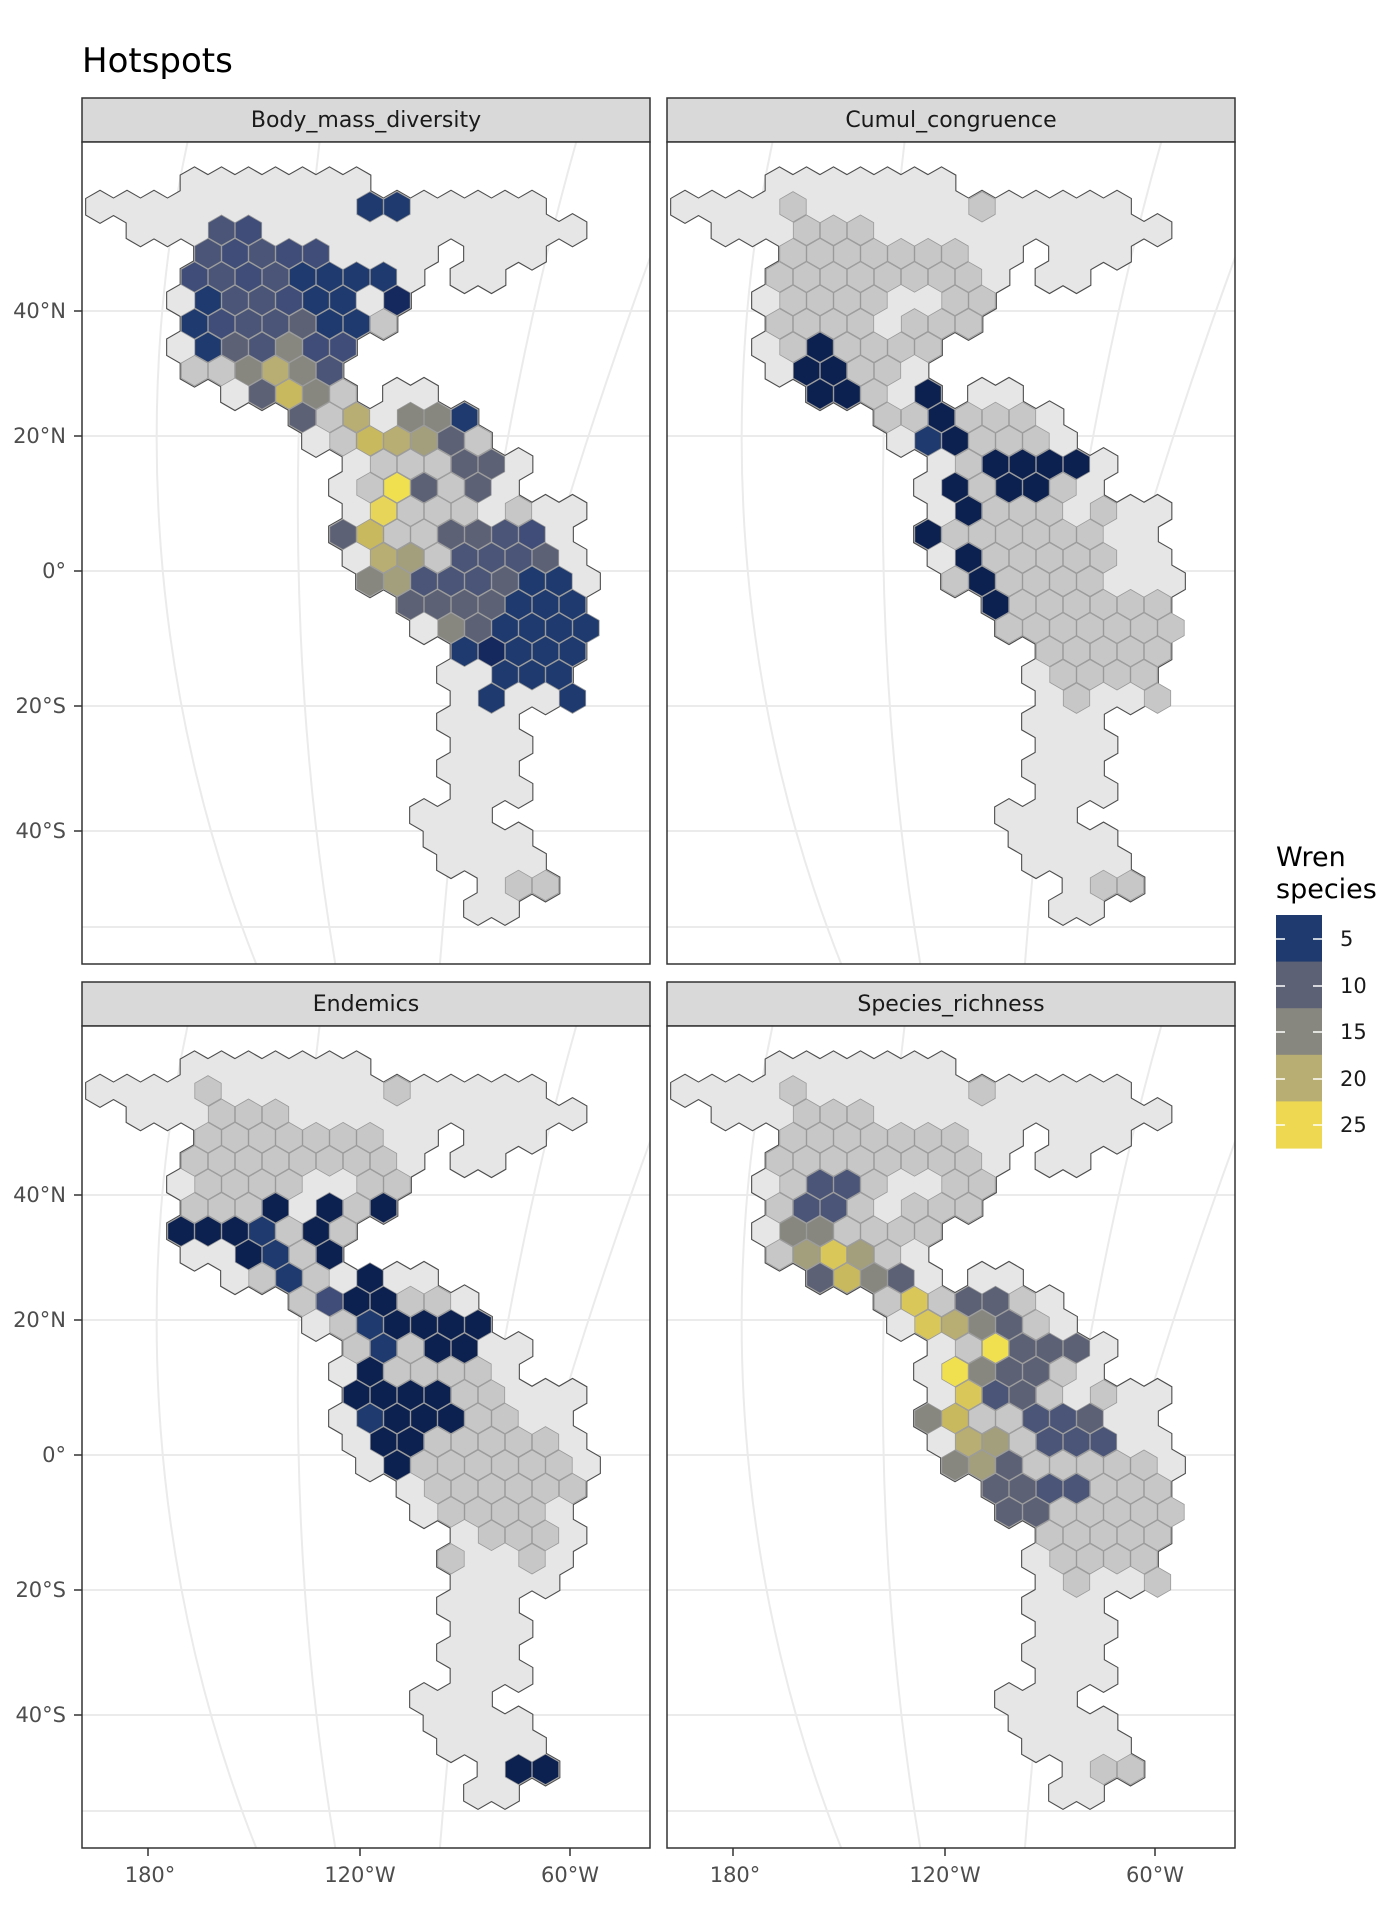 The height and width of the screenshot is (1920, 1400). Describe the element at coordinates (950, 120) in the screenshot. I see `facet-strip-label: Cumul_congruence` at that location.